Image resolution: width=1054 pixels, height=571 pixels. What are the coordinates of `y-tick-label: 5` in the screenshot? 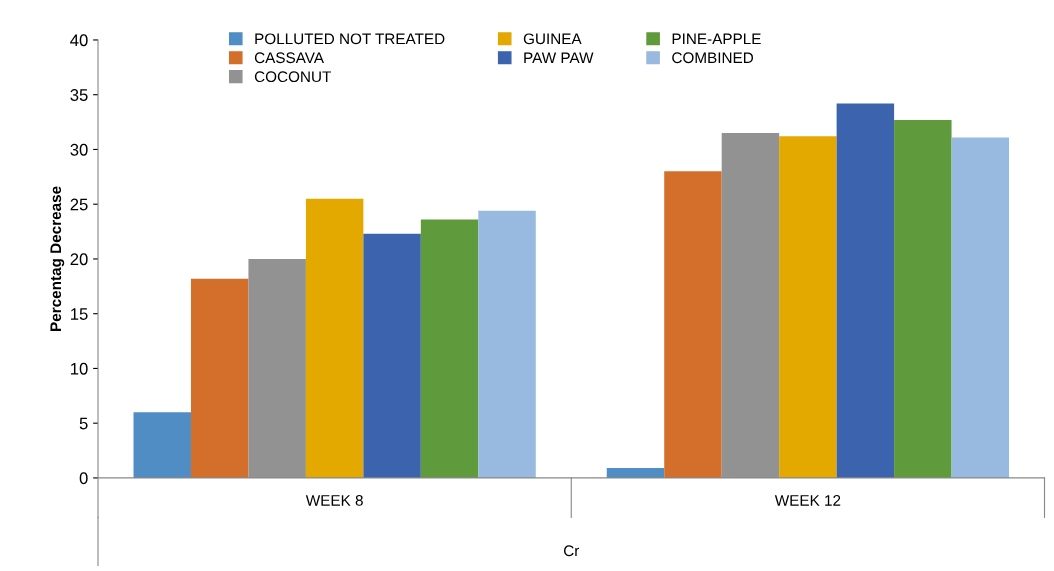 It's located at (83, 423).